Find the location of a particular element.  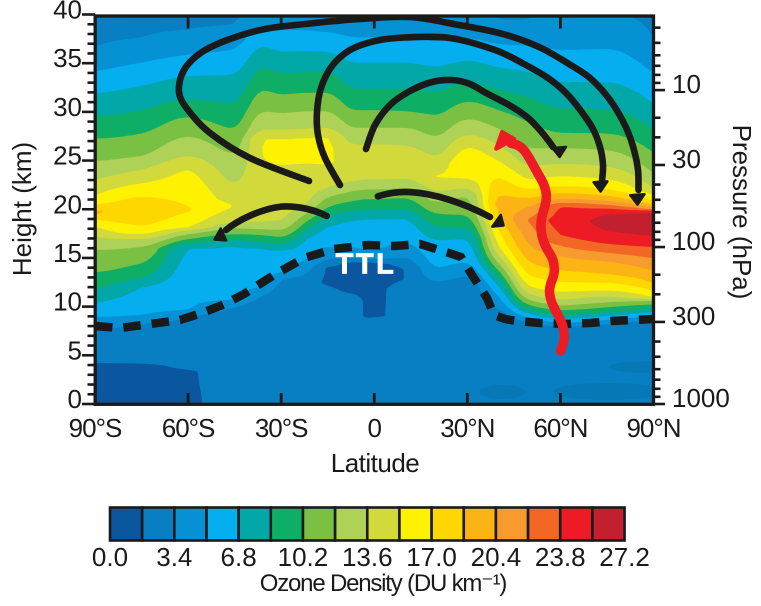

svg-text: 60°N is located at coordinates (560, 428).